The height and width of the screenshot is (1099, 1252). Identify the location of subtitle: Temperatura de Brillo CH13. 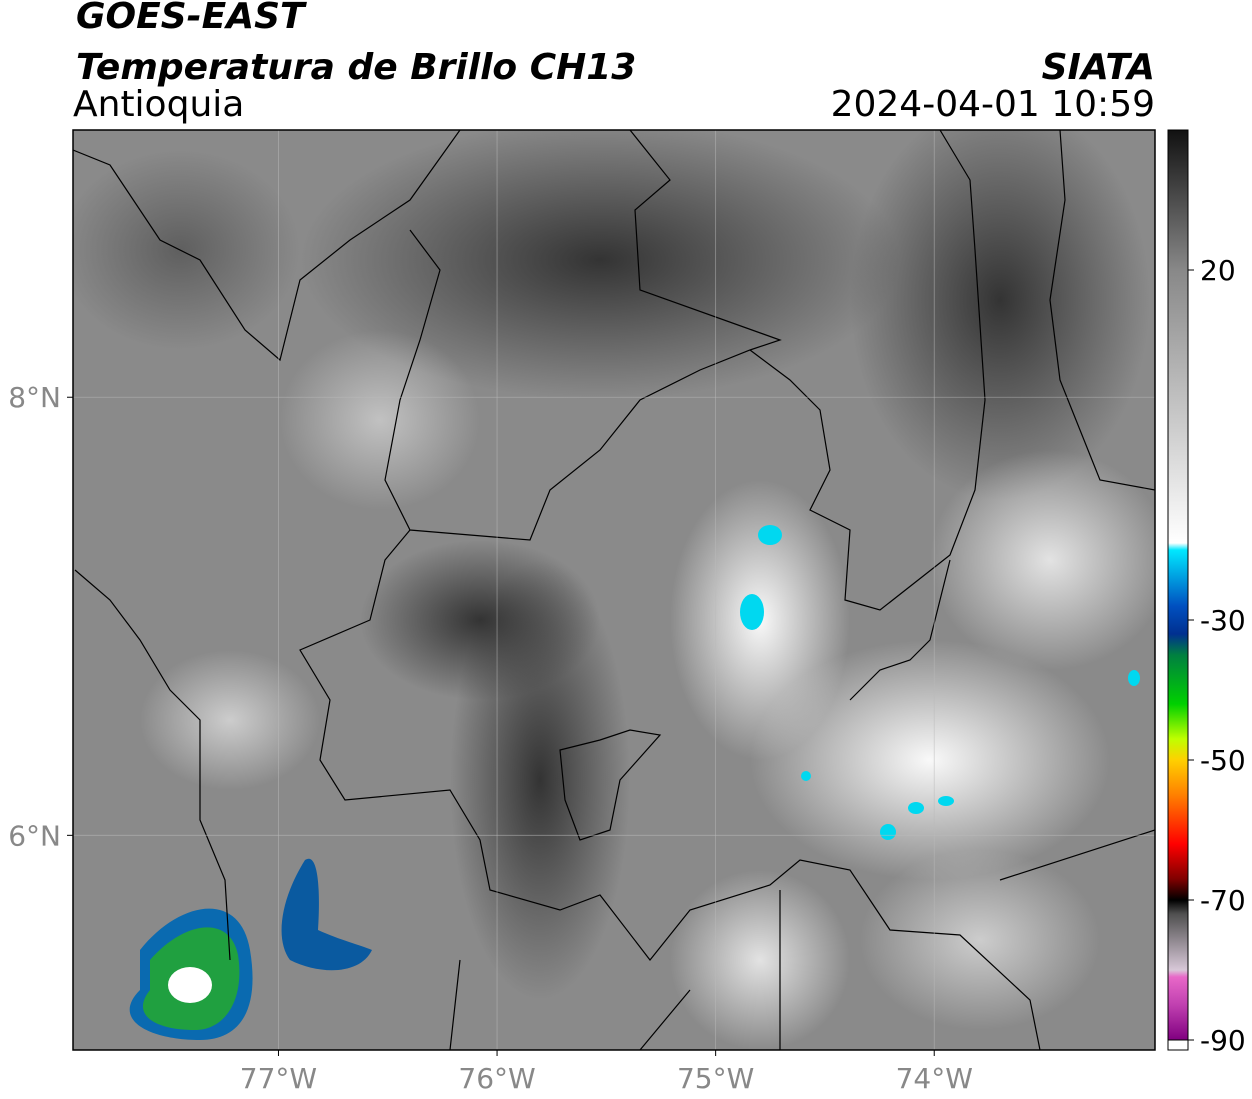
(356, 67).